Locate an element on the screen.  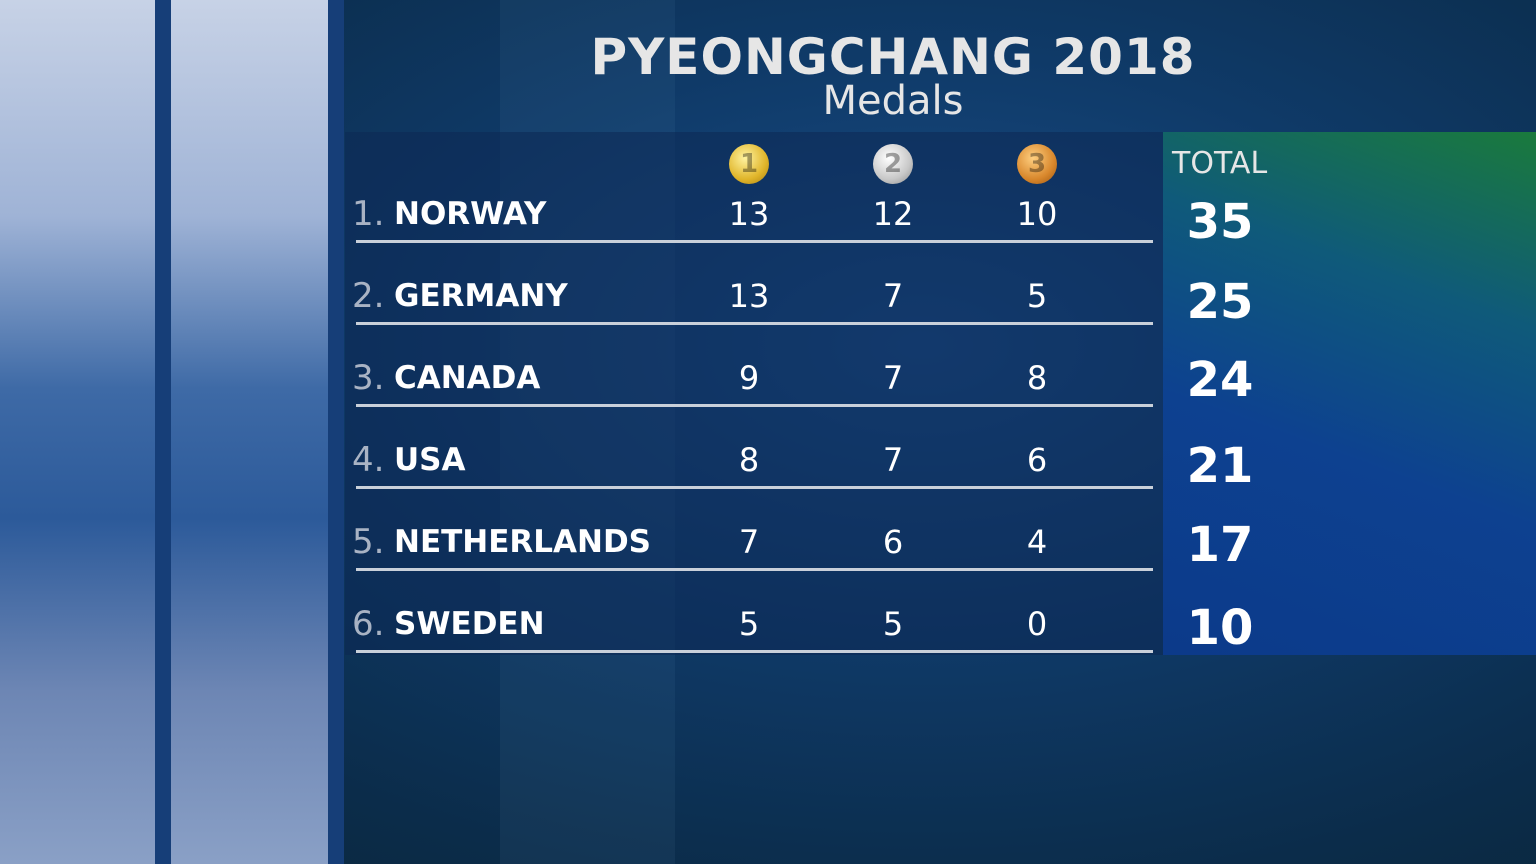
medal-icon: 2 is located at coordinates (893, 164).